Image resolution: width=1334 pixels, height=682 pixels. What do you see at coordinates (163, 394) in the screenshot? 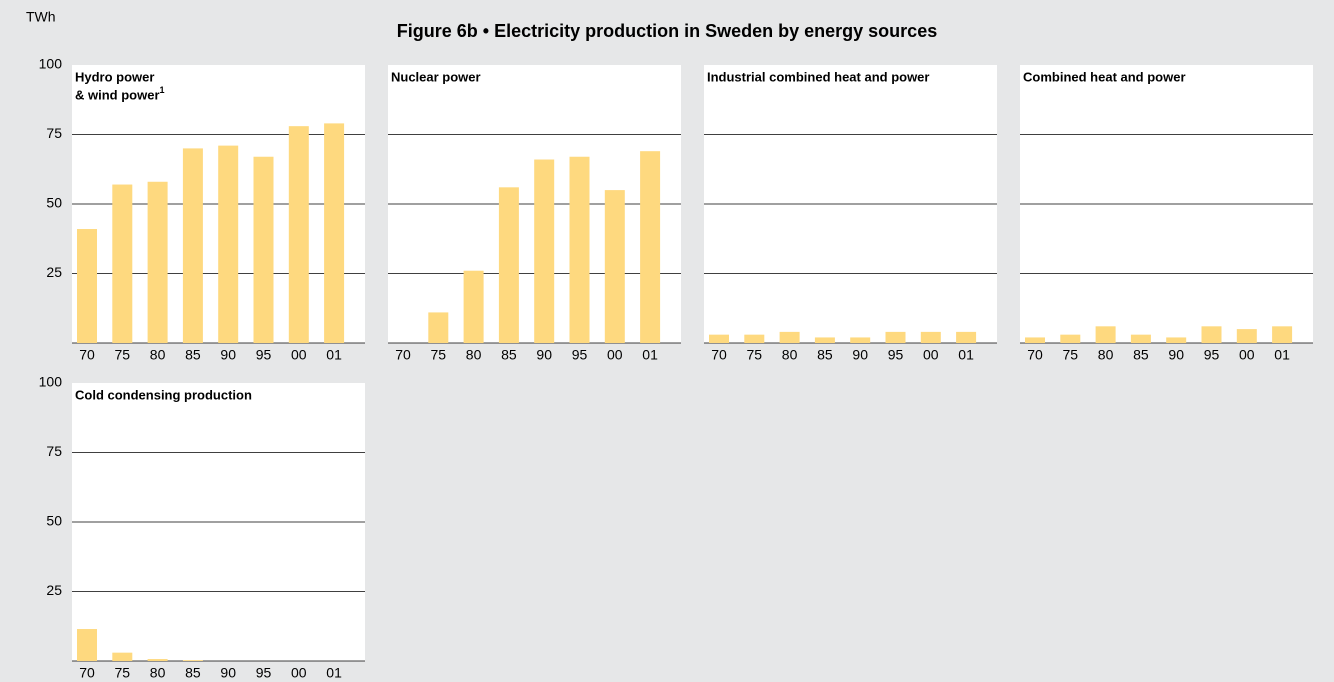
I see `panel-title: Cold condensing production` at bounding box center [163, 394].